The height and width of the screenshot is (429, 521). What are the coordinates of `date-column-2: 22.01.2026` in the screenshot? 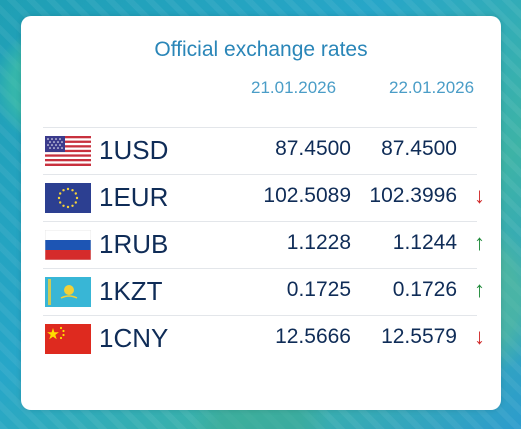 It's located at (432, 87).